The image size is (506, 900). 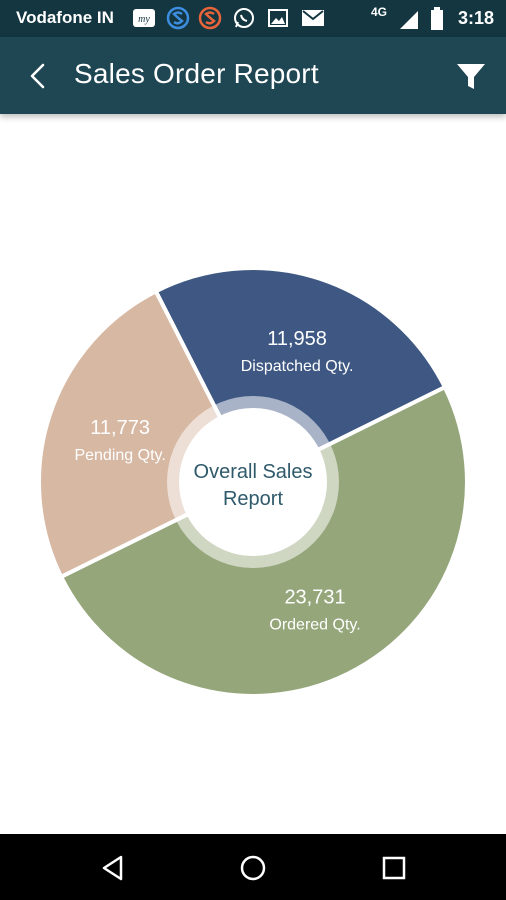 What do you see at coordinates (253, 499) in the screenshot?
I see `center-label-line2: Report` at bounding box center [253, 499].